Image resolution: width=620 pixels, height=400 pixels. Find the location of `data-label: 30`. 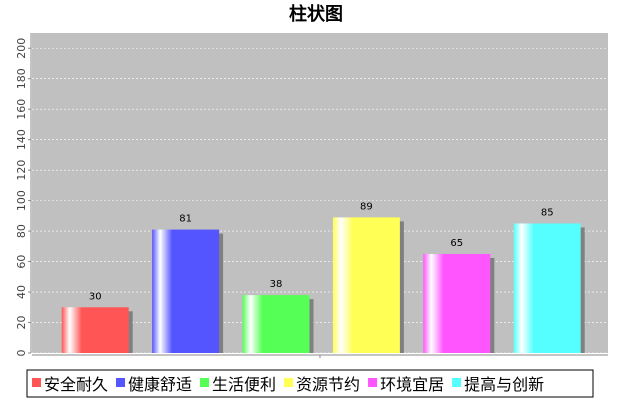

data-label: 30 is located at coordinates (95, 296).